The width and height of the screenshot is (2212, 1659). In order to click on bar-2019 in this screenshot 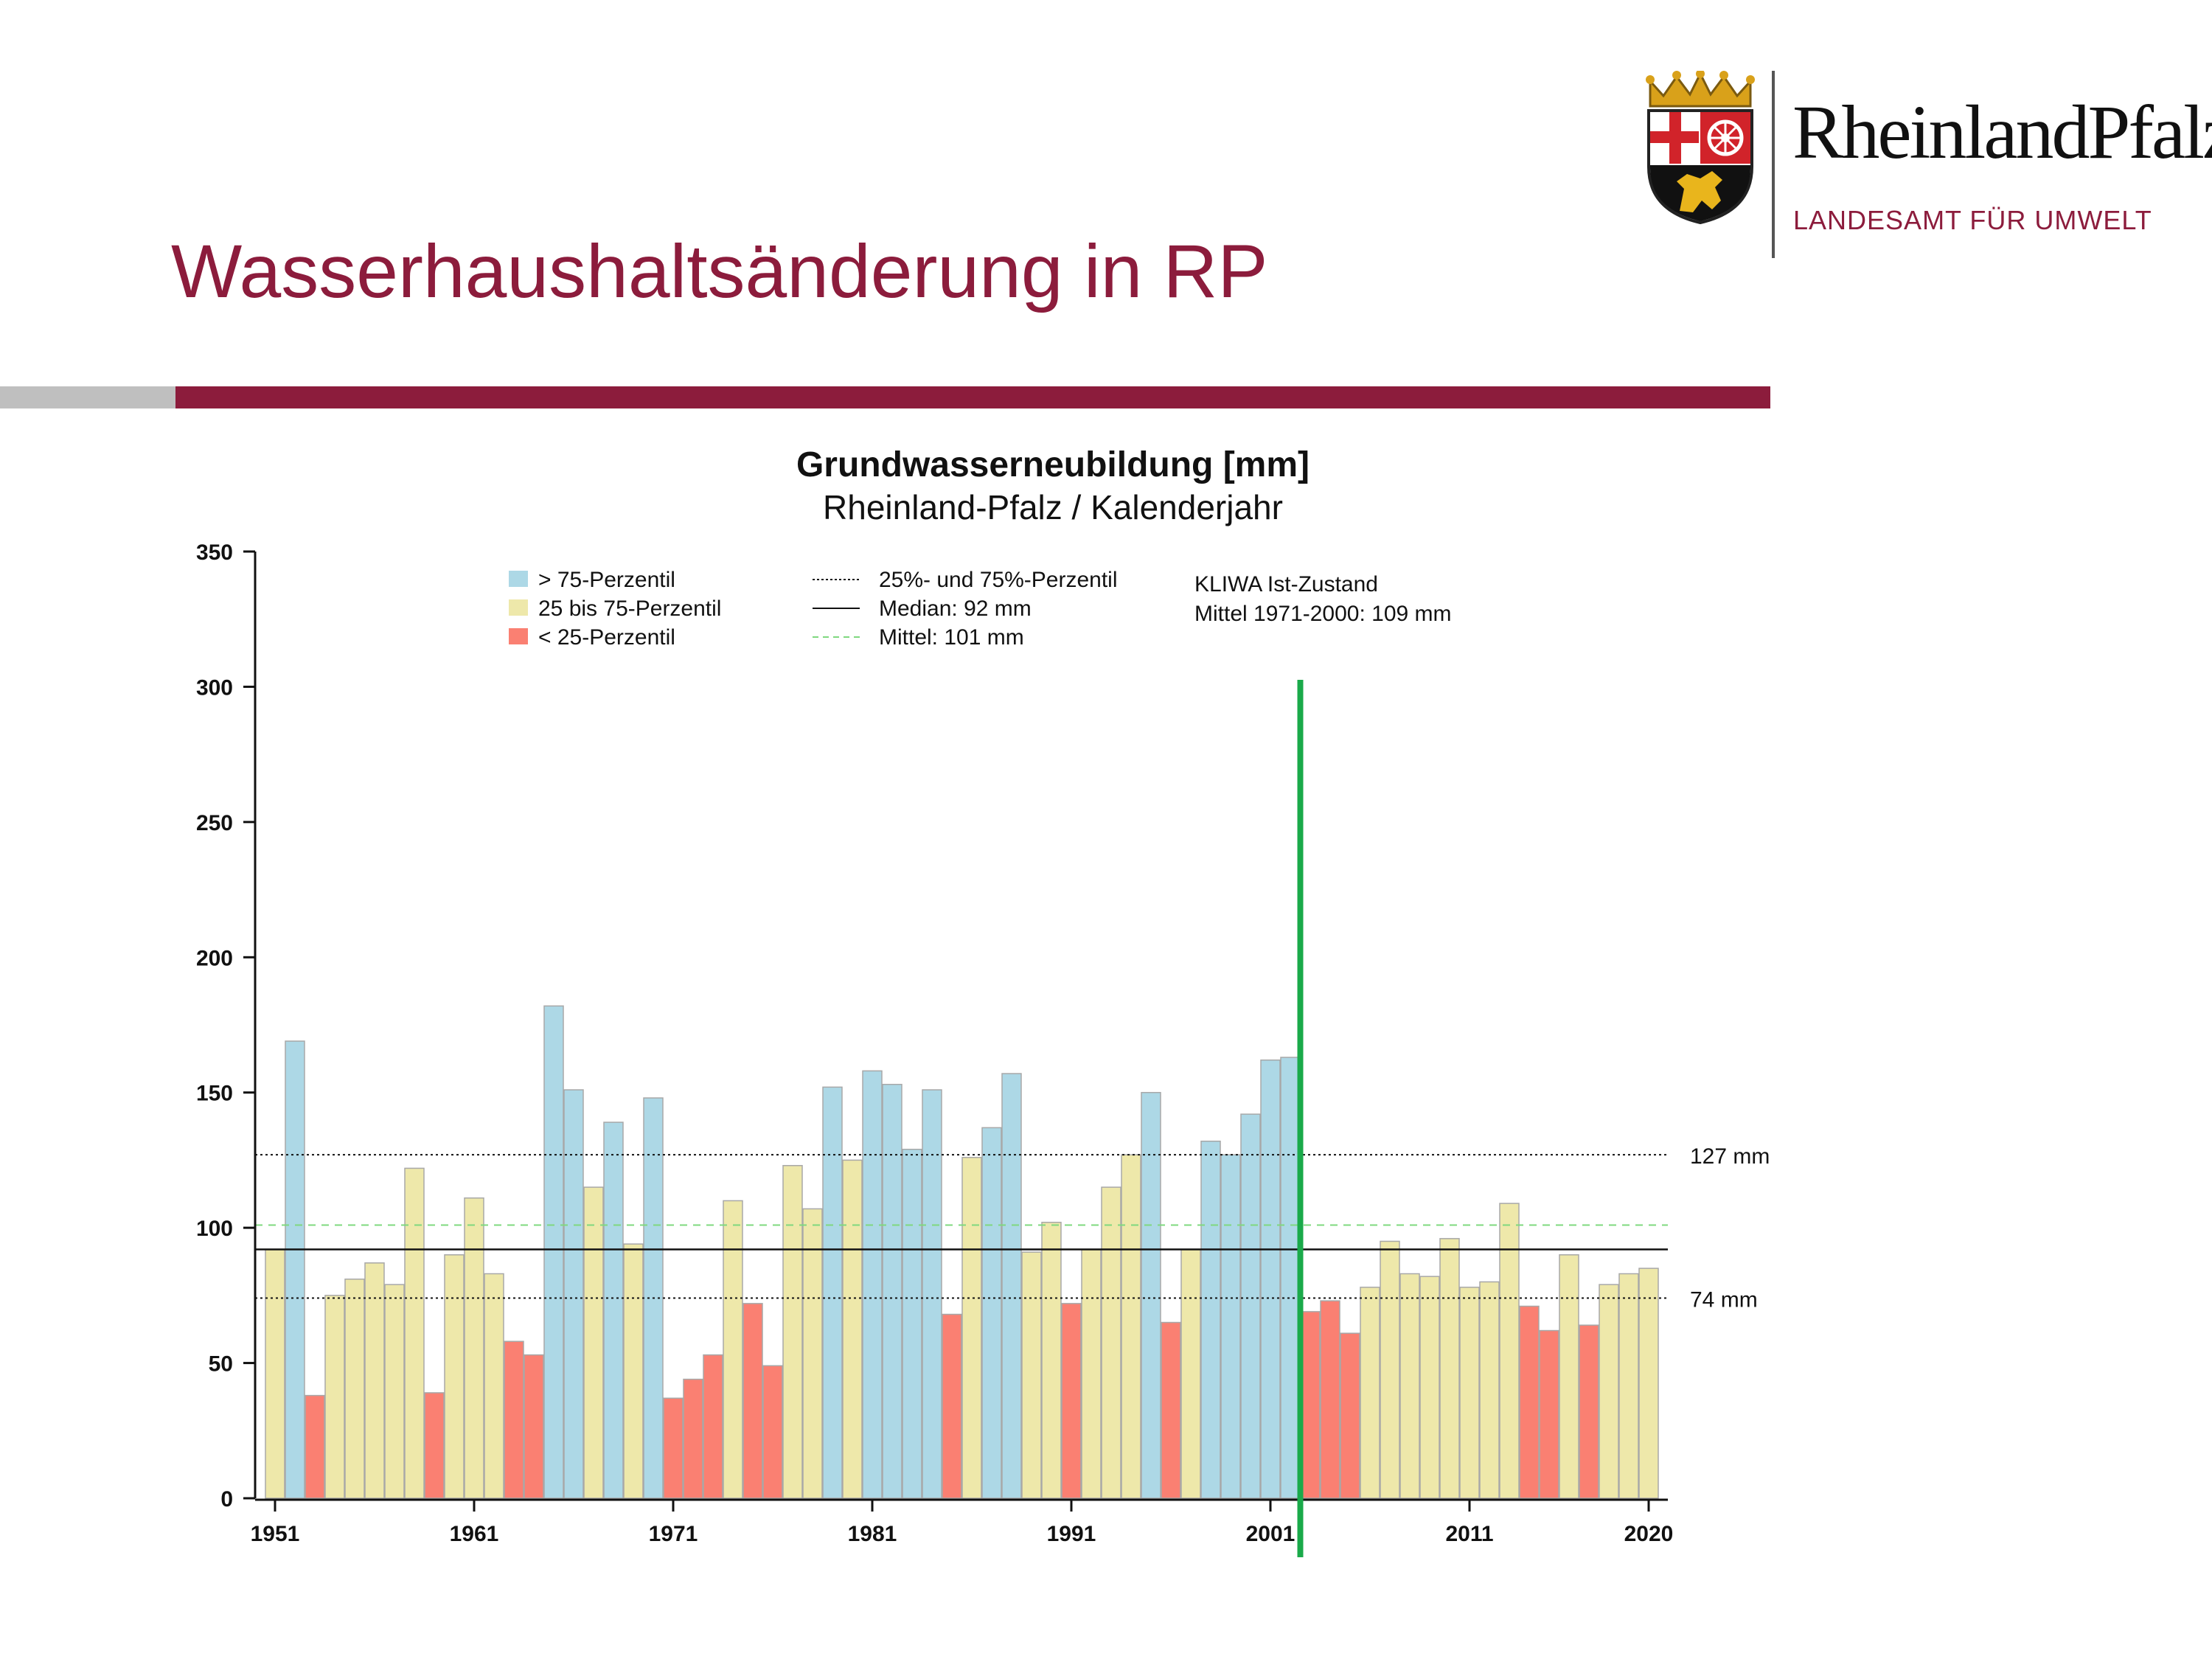, I will do `click(1628, 1386)`.